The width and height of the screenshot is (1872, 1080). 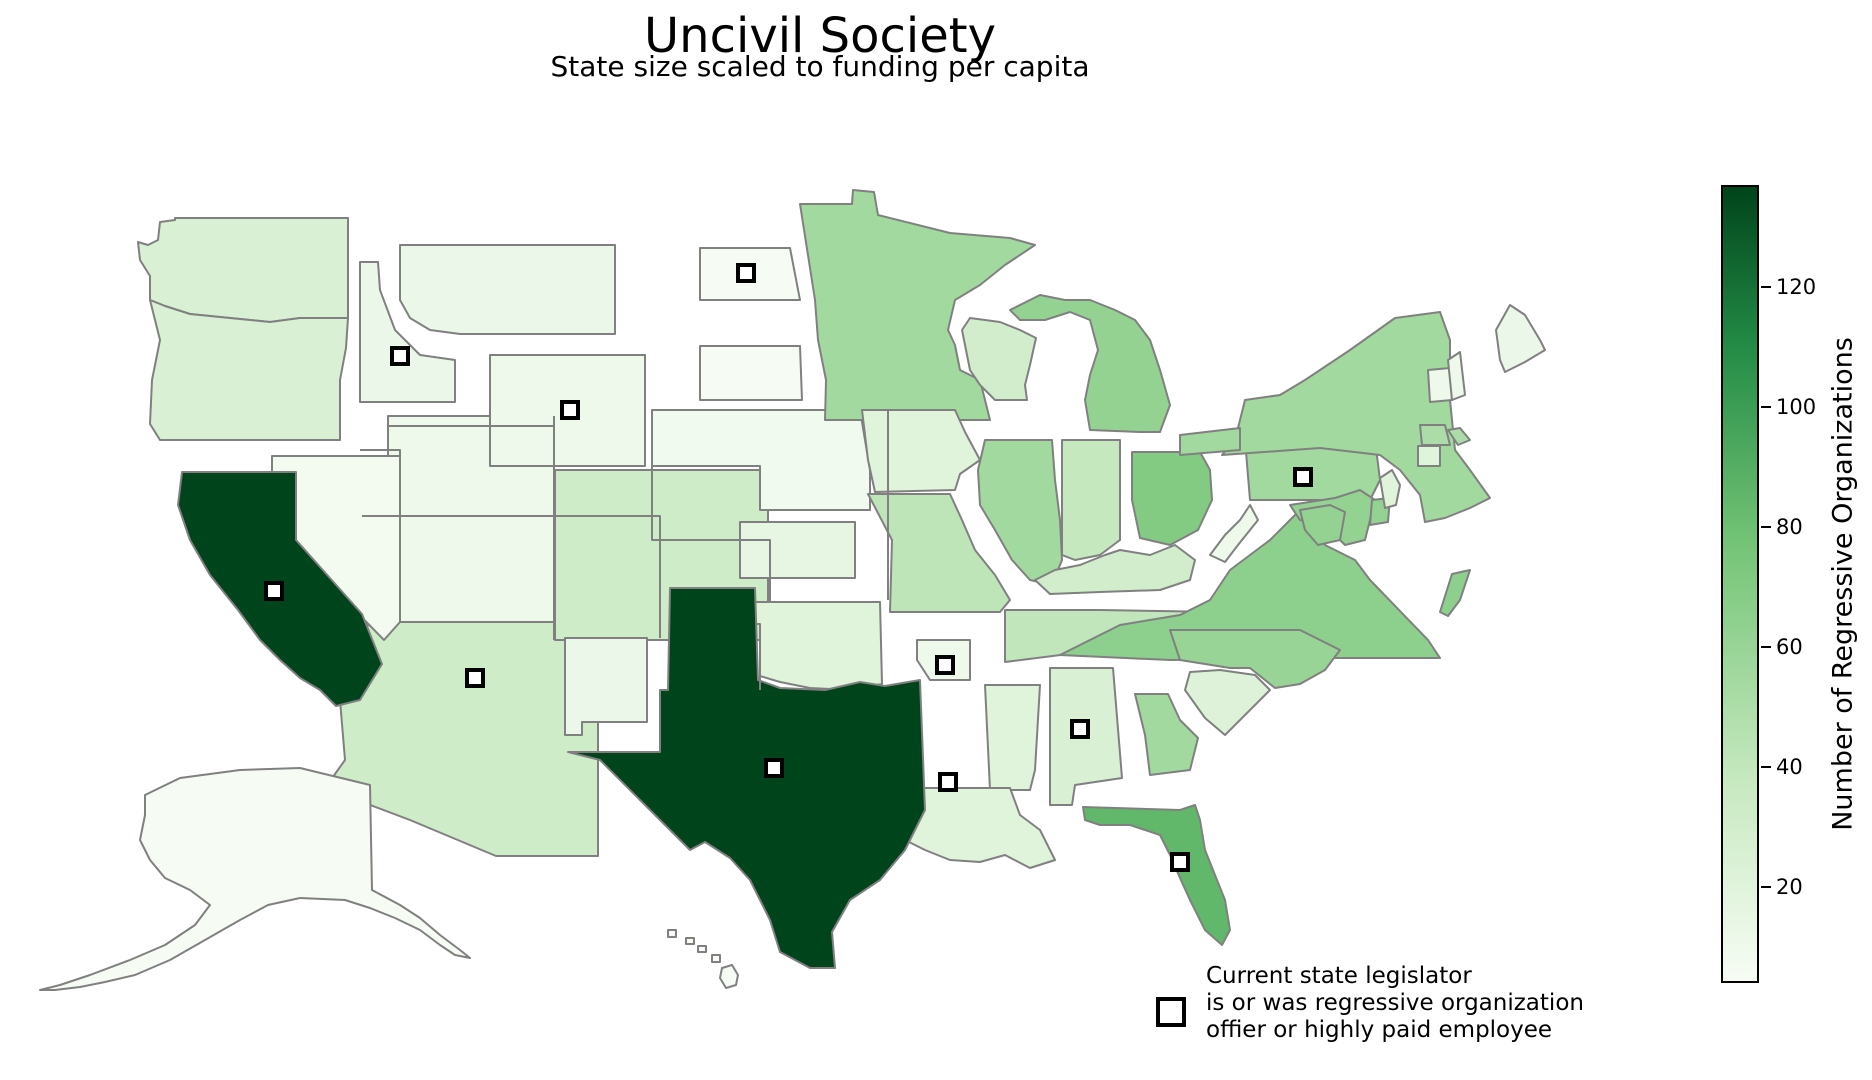 I want to click on state-illinois, so click(x=1020, y=512).